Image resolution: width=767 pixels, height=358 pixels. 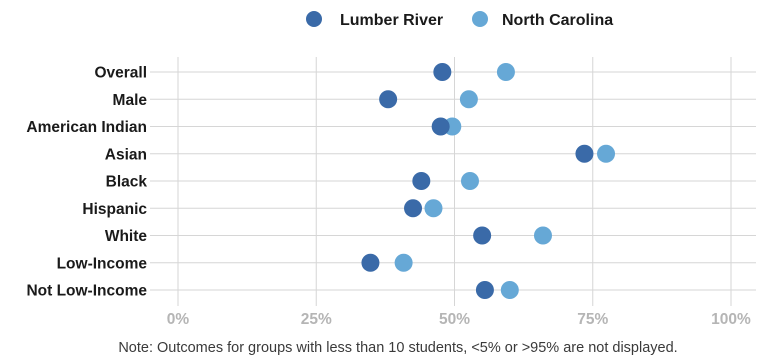 I want to click on legend-marker-north-carolina, so click(x=480, y=19).